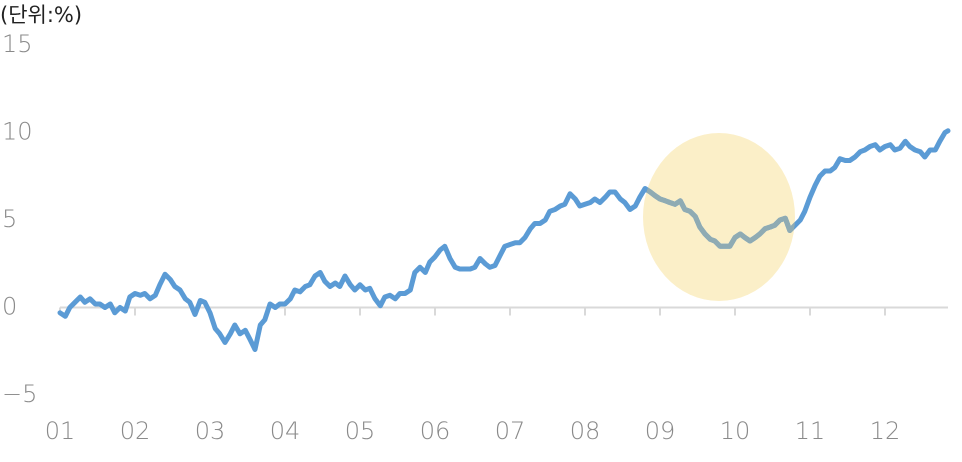  I want to click on x-tick-label: 09, so click(660, 431).